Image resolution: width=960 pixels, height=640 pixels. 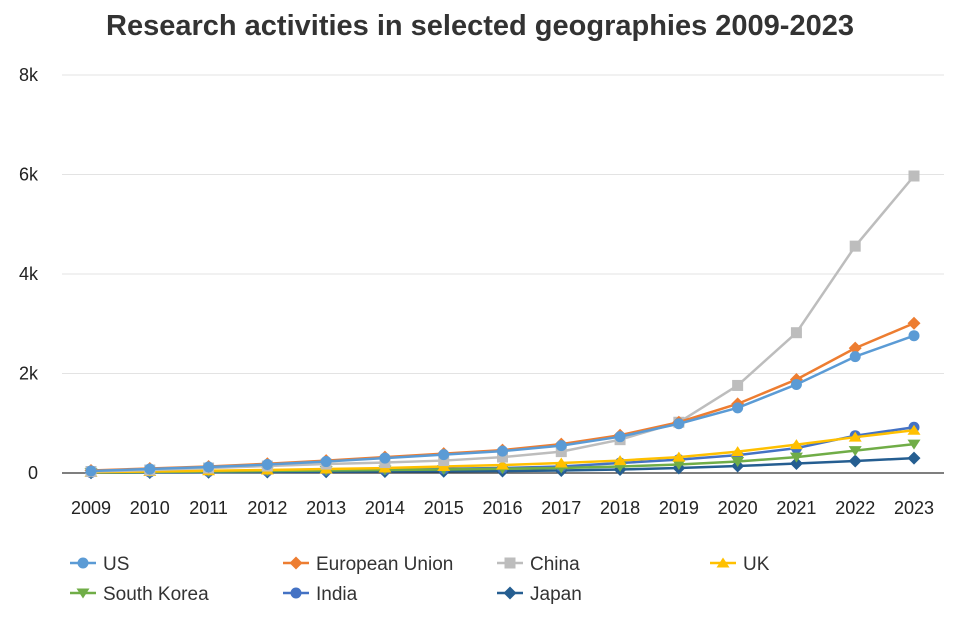 What do you see at coordinates (208, 508) in the screenshot?
I see `x-tick-label: 2011` at bounding box center [208, 508].